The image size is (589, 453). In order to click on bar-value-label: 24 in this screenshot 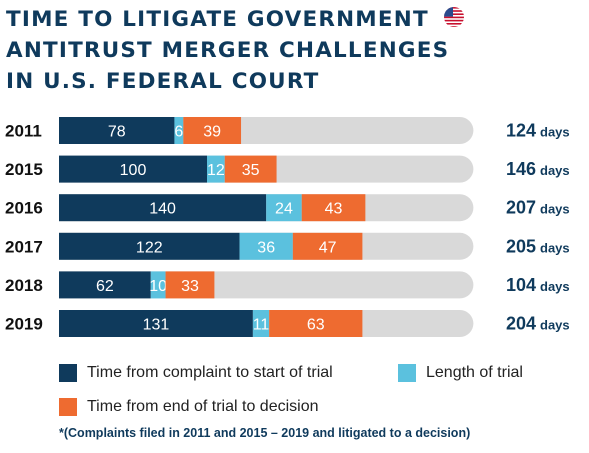, I will do `click(284, 209)`.